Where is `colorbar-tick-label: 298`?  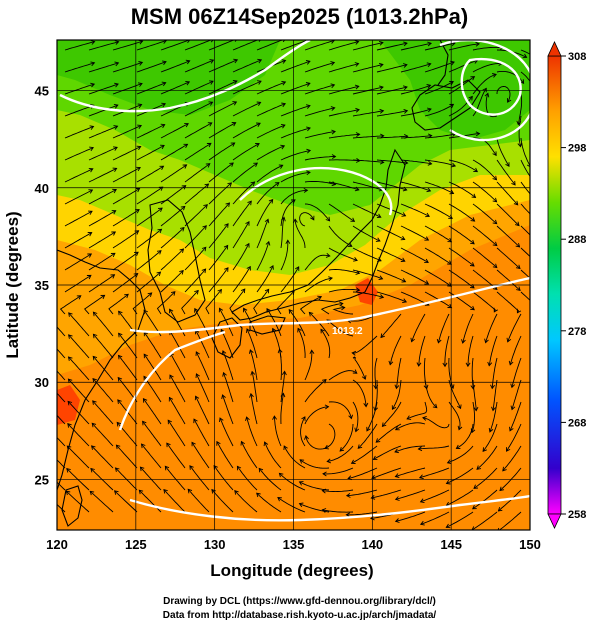 colorbar-tick-label: 298 is located at coordinates (577, 149).